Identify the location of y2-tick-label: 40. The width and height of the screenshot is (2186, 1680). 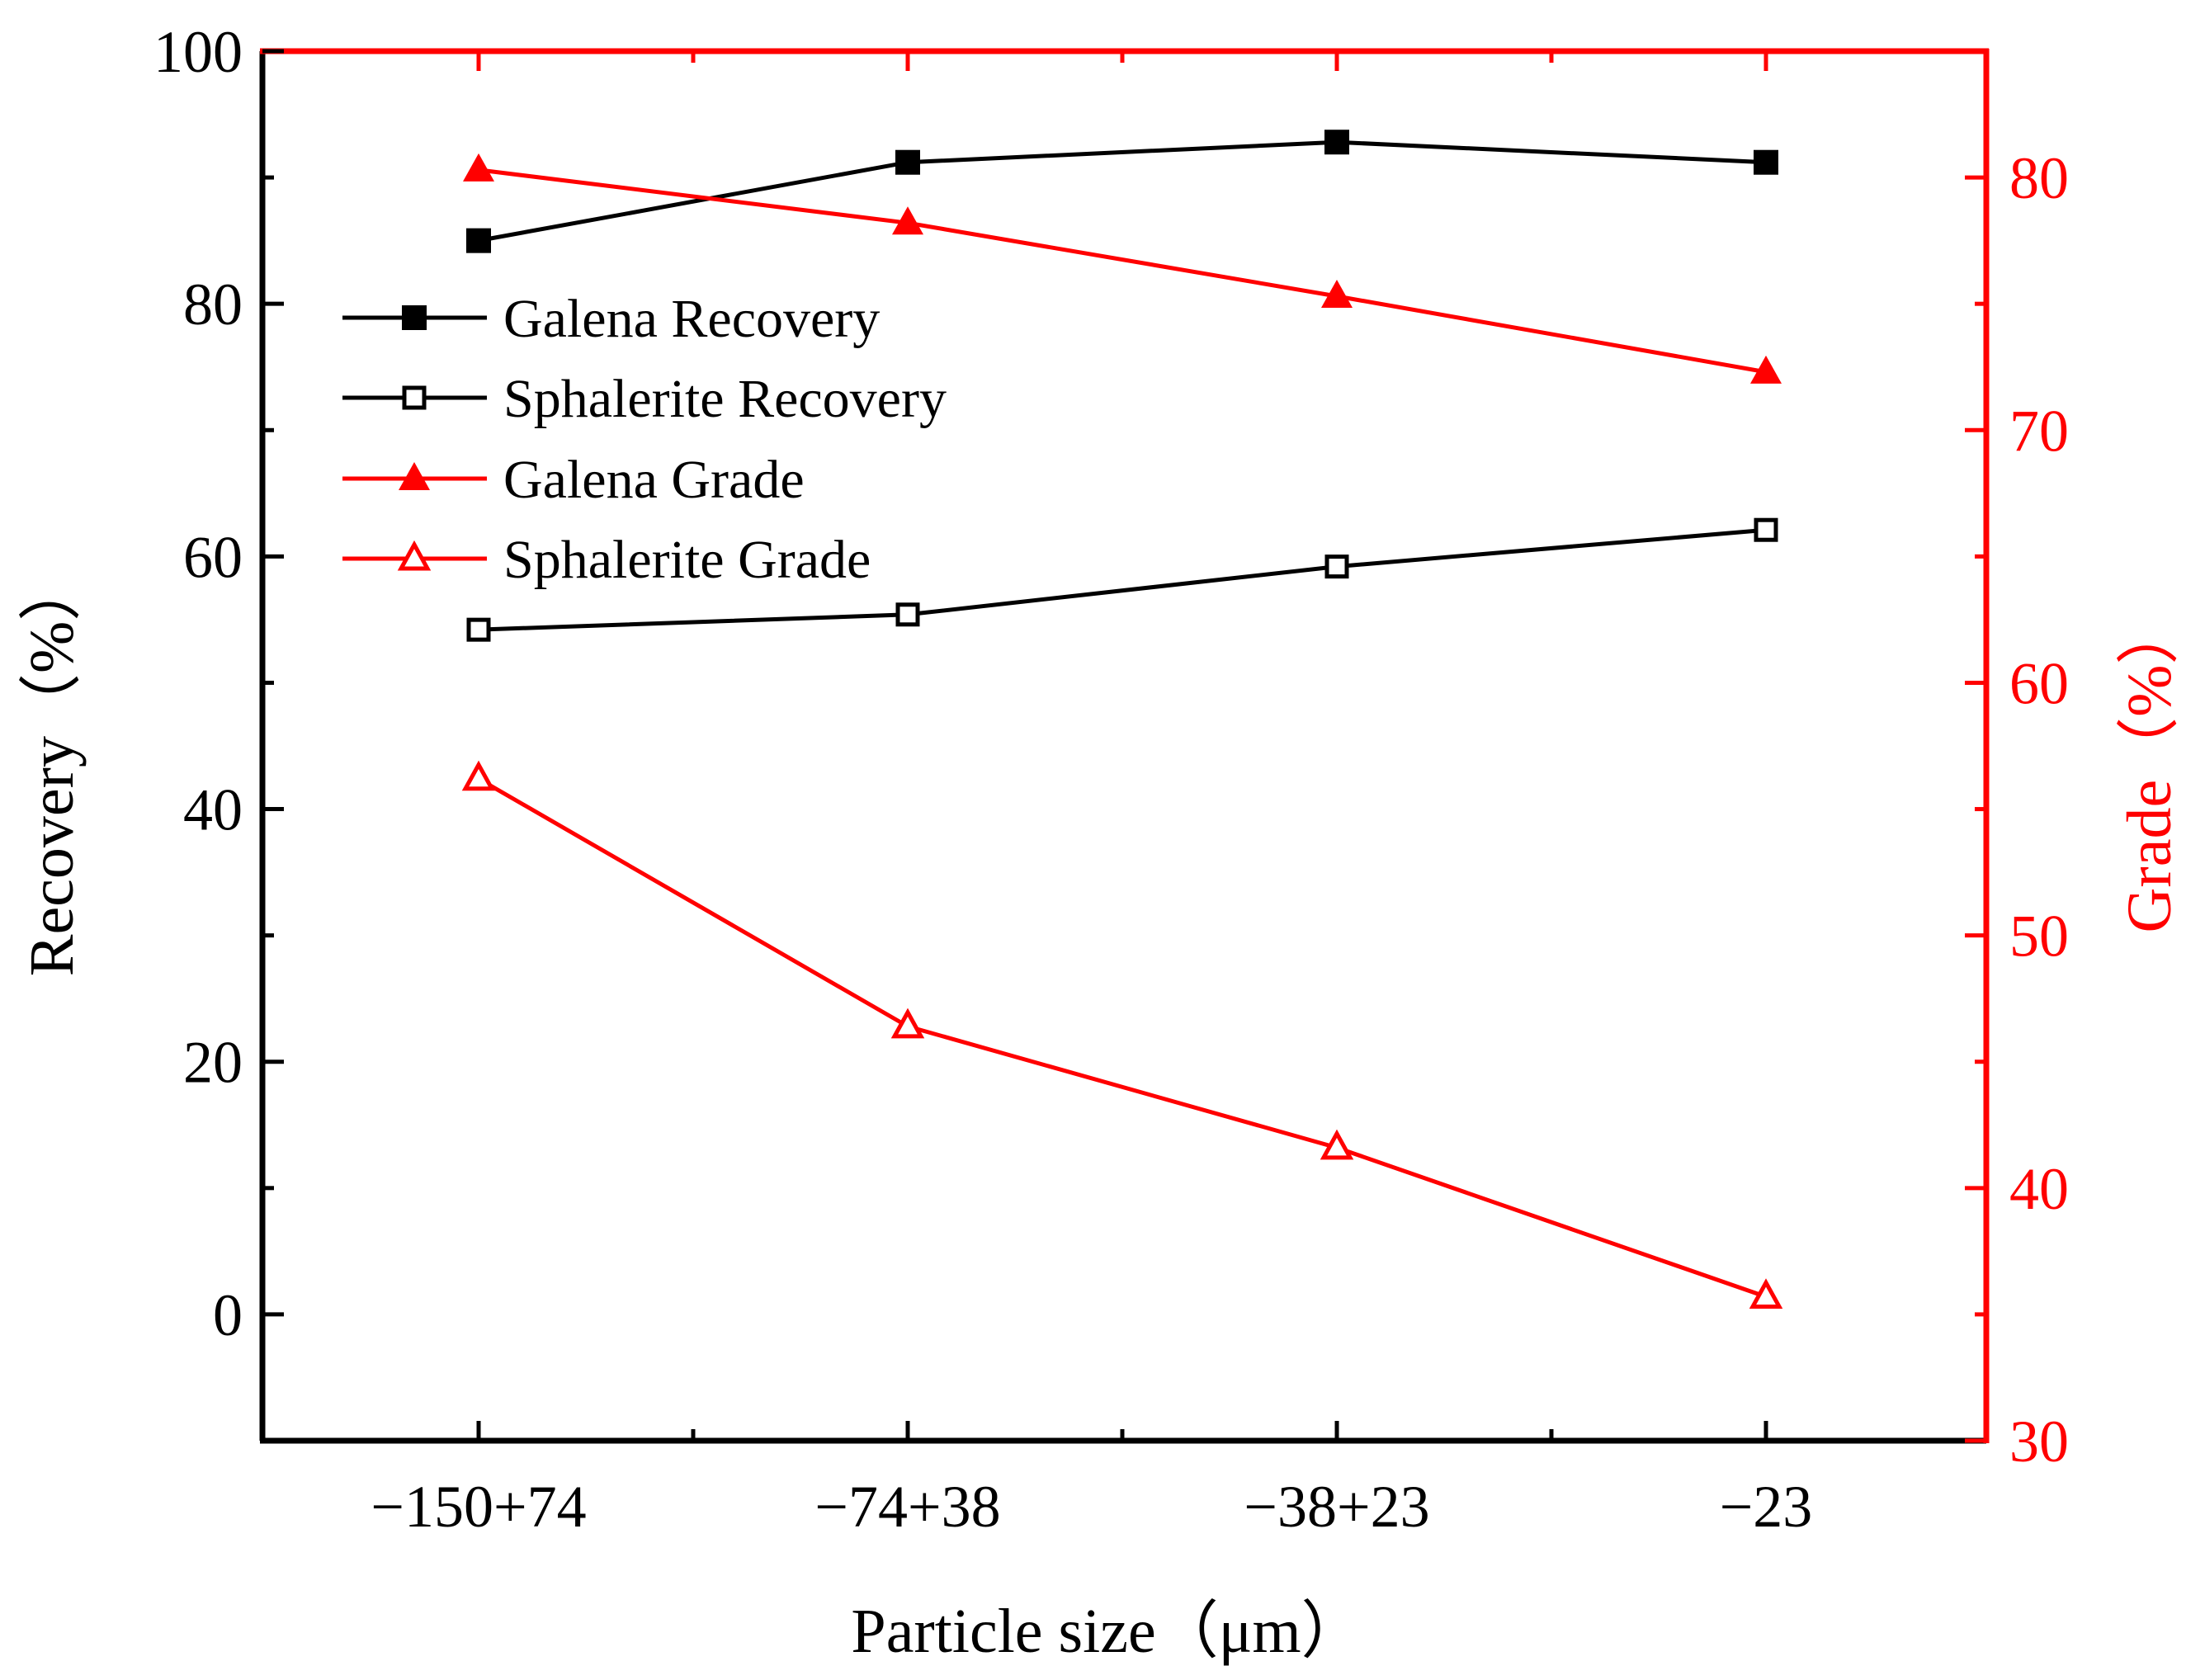
(2039, 1189).